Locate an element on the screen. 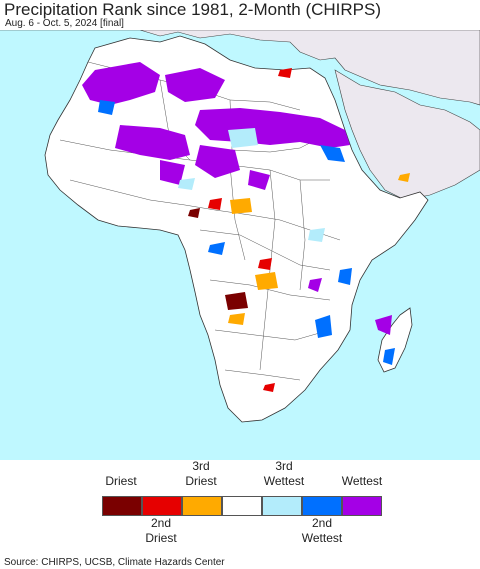  legend-label-wettest: Wettest is located at coordinates (362, 481).